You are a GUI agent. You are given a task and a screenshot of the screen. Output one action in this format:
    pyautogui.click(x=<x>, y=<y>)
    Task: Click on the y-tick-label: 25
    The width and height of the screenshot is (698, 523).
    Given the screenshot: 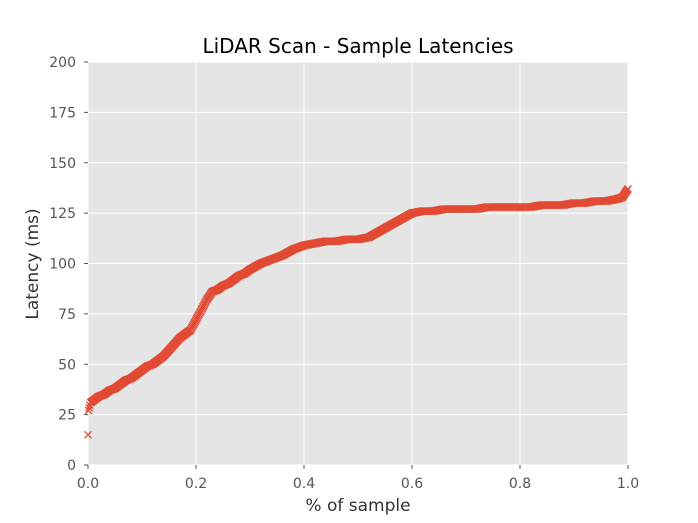 What is the action you would take?
    pyautogui.click(x=67, y=416)
    